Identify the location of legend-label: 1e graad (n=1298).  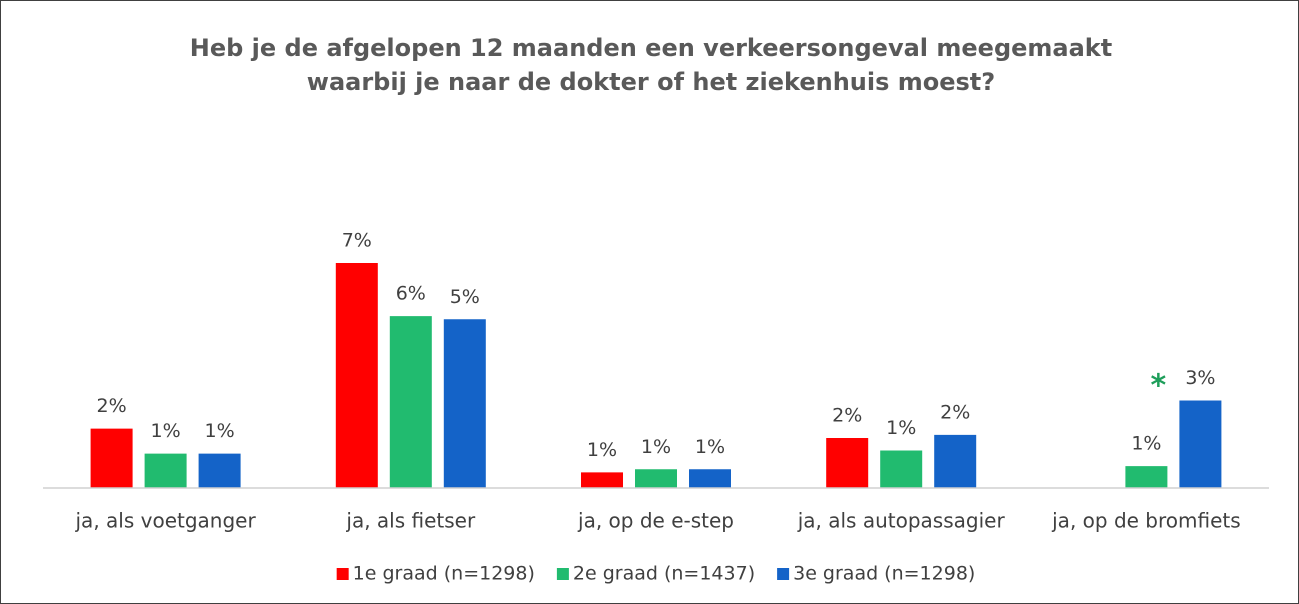
(444, 574).